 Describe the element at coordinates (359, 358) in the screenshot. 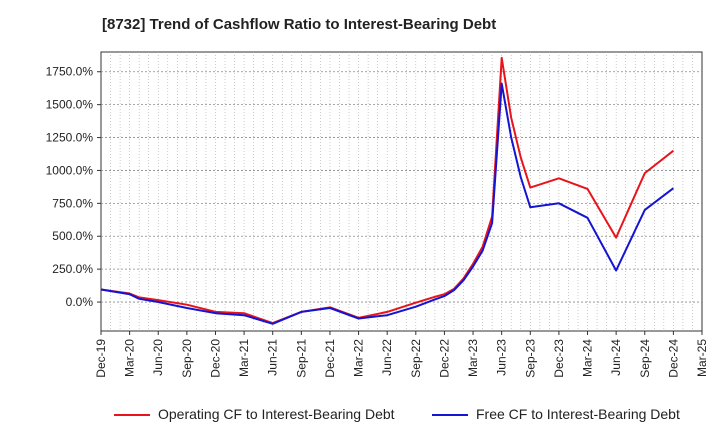

I see `x-tick-label: Mar-22` at that location.